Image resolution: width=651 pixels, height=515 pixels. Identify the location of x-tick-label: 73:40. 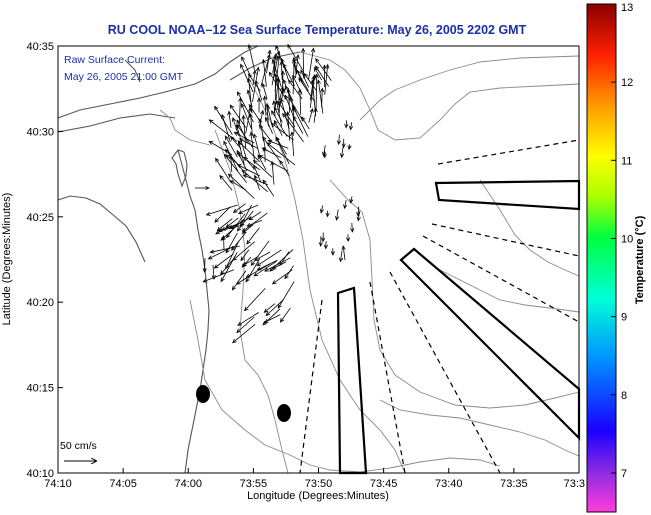
(449, 484).